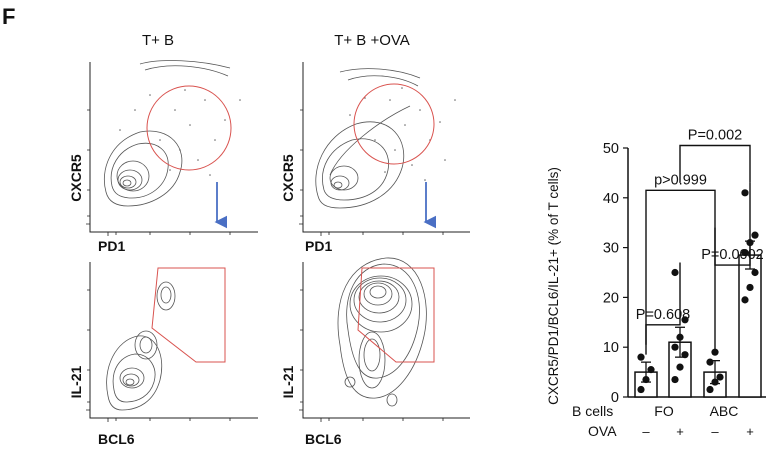 This screenshot has height=453, width=776. Describe the element at coordinates (158, 40) in the screenshot. I see `flow-title-t-b: T+ B` at that location.